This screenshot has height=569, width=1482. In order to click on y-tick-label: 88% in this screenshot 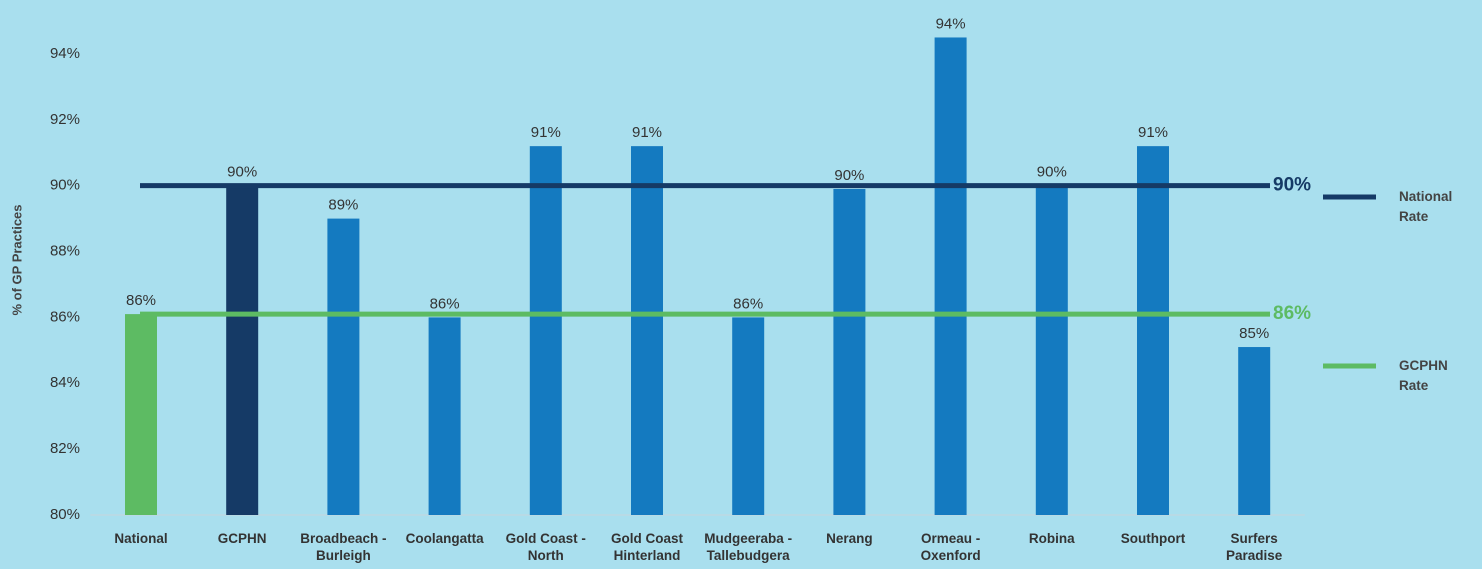, I will do `click(65, 251)`.